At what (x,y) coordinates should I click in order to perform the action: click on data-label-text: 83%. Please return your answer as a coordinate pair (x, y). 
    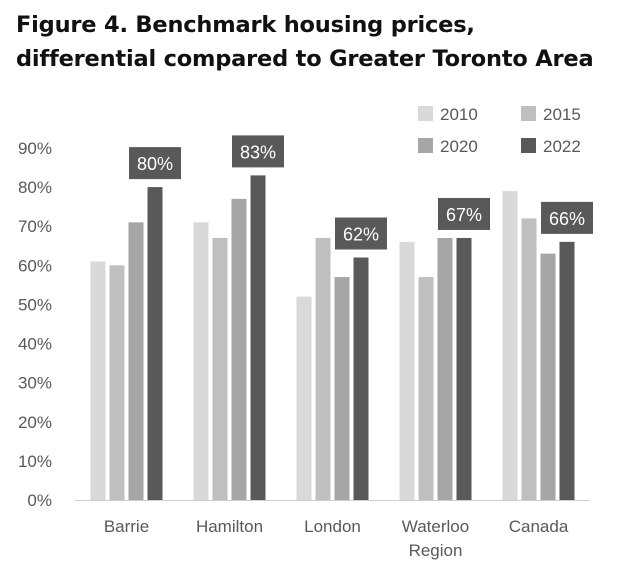
    Looking at the image, I should click on (258, 152).